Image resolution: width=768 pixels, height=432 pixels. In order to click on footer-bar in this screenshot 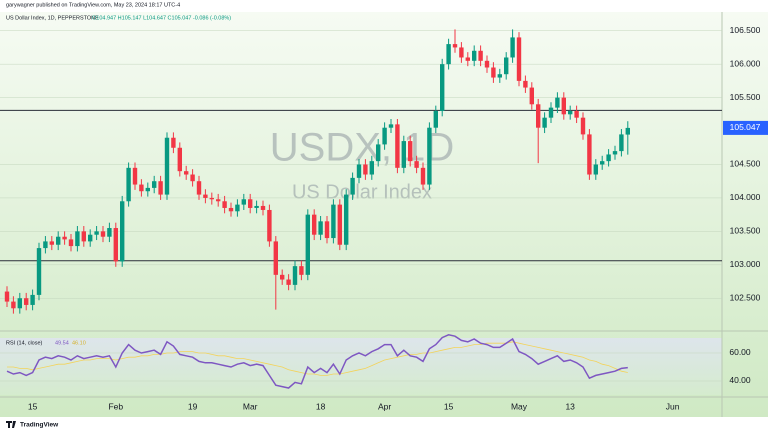, I will do `click(384, 424)`.